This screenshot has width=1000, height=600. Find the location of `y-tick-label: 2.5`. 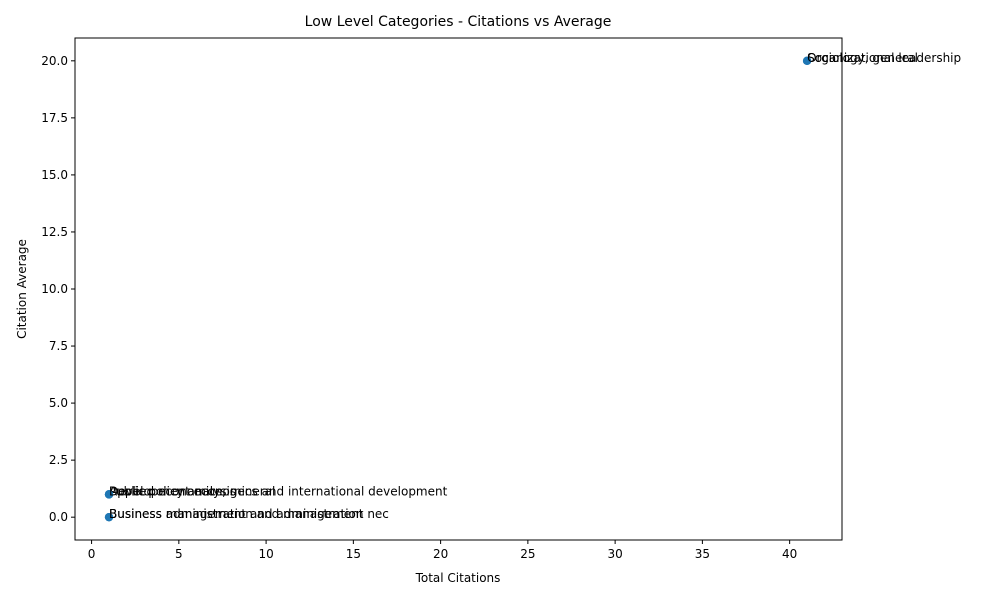

y-tick-label: 2.5 is located at coordinates (58, 460).